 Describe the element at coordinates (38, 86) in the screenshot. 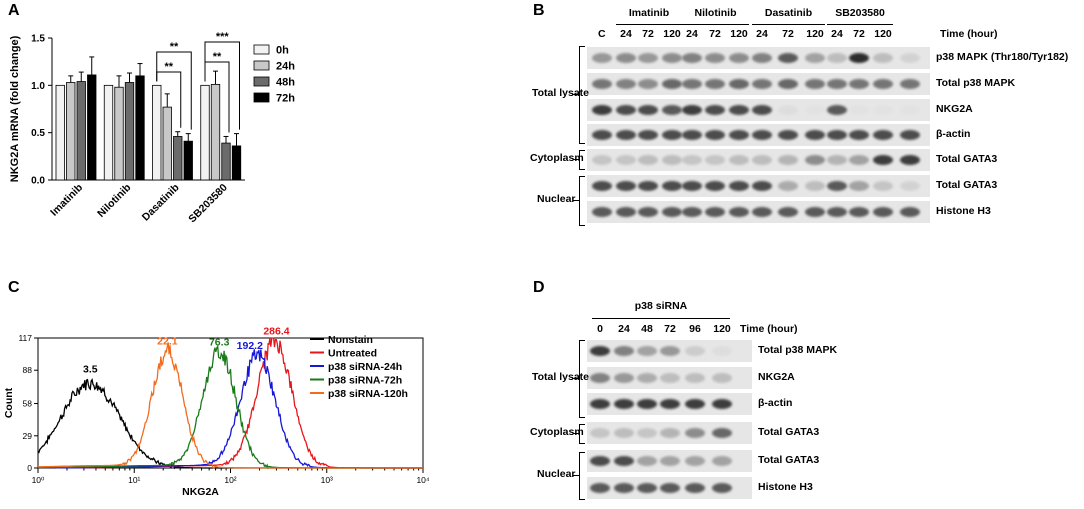

I see `y-tick-label: 1.0` at that location.